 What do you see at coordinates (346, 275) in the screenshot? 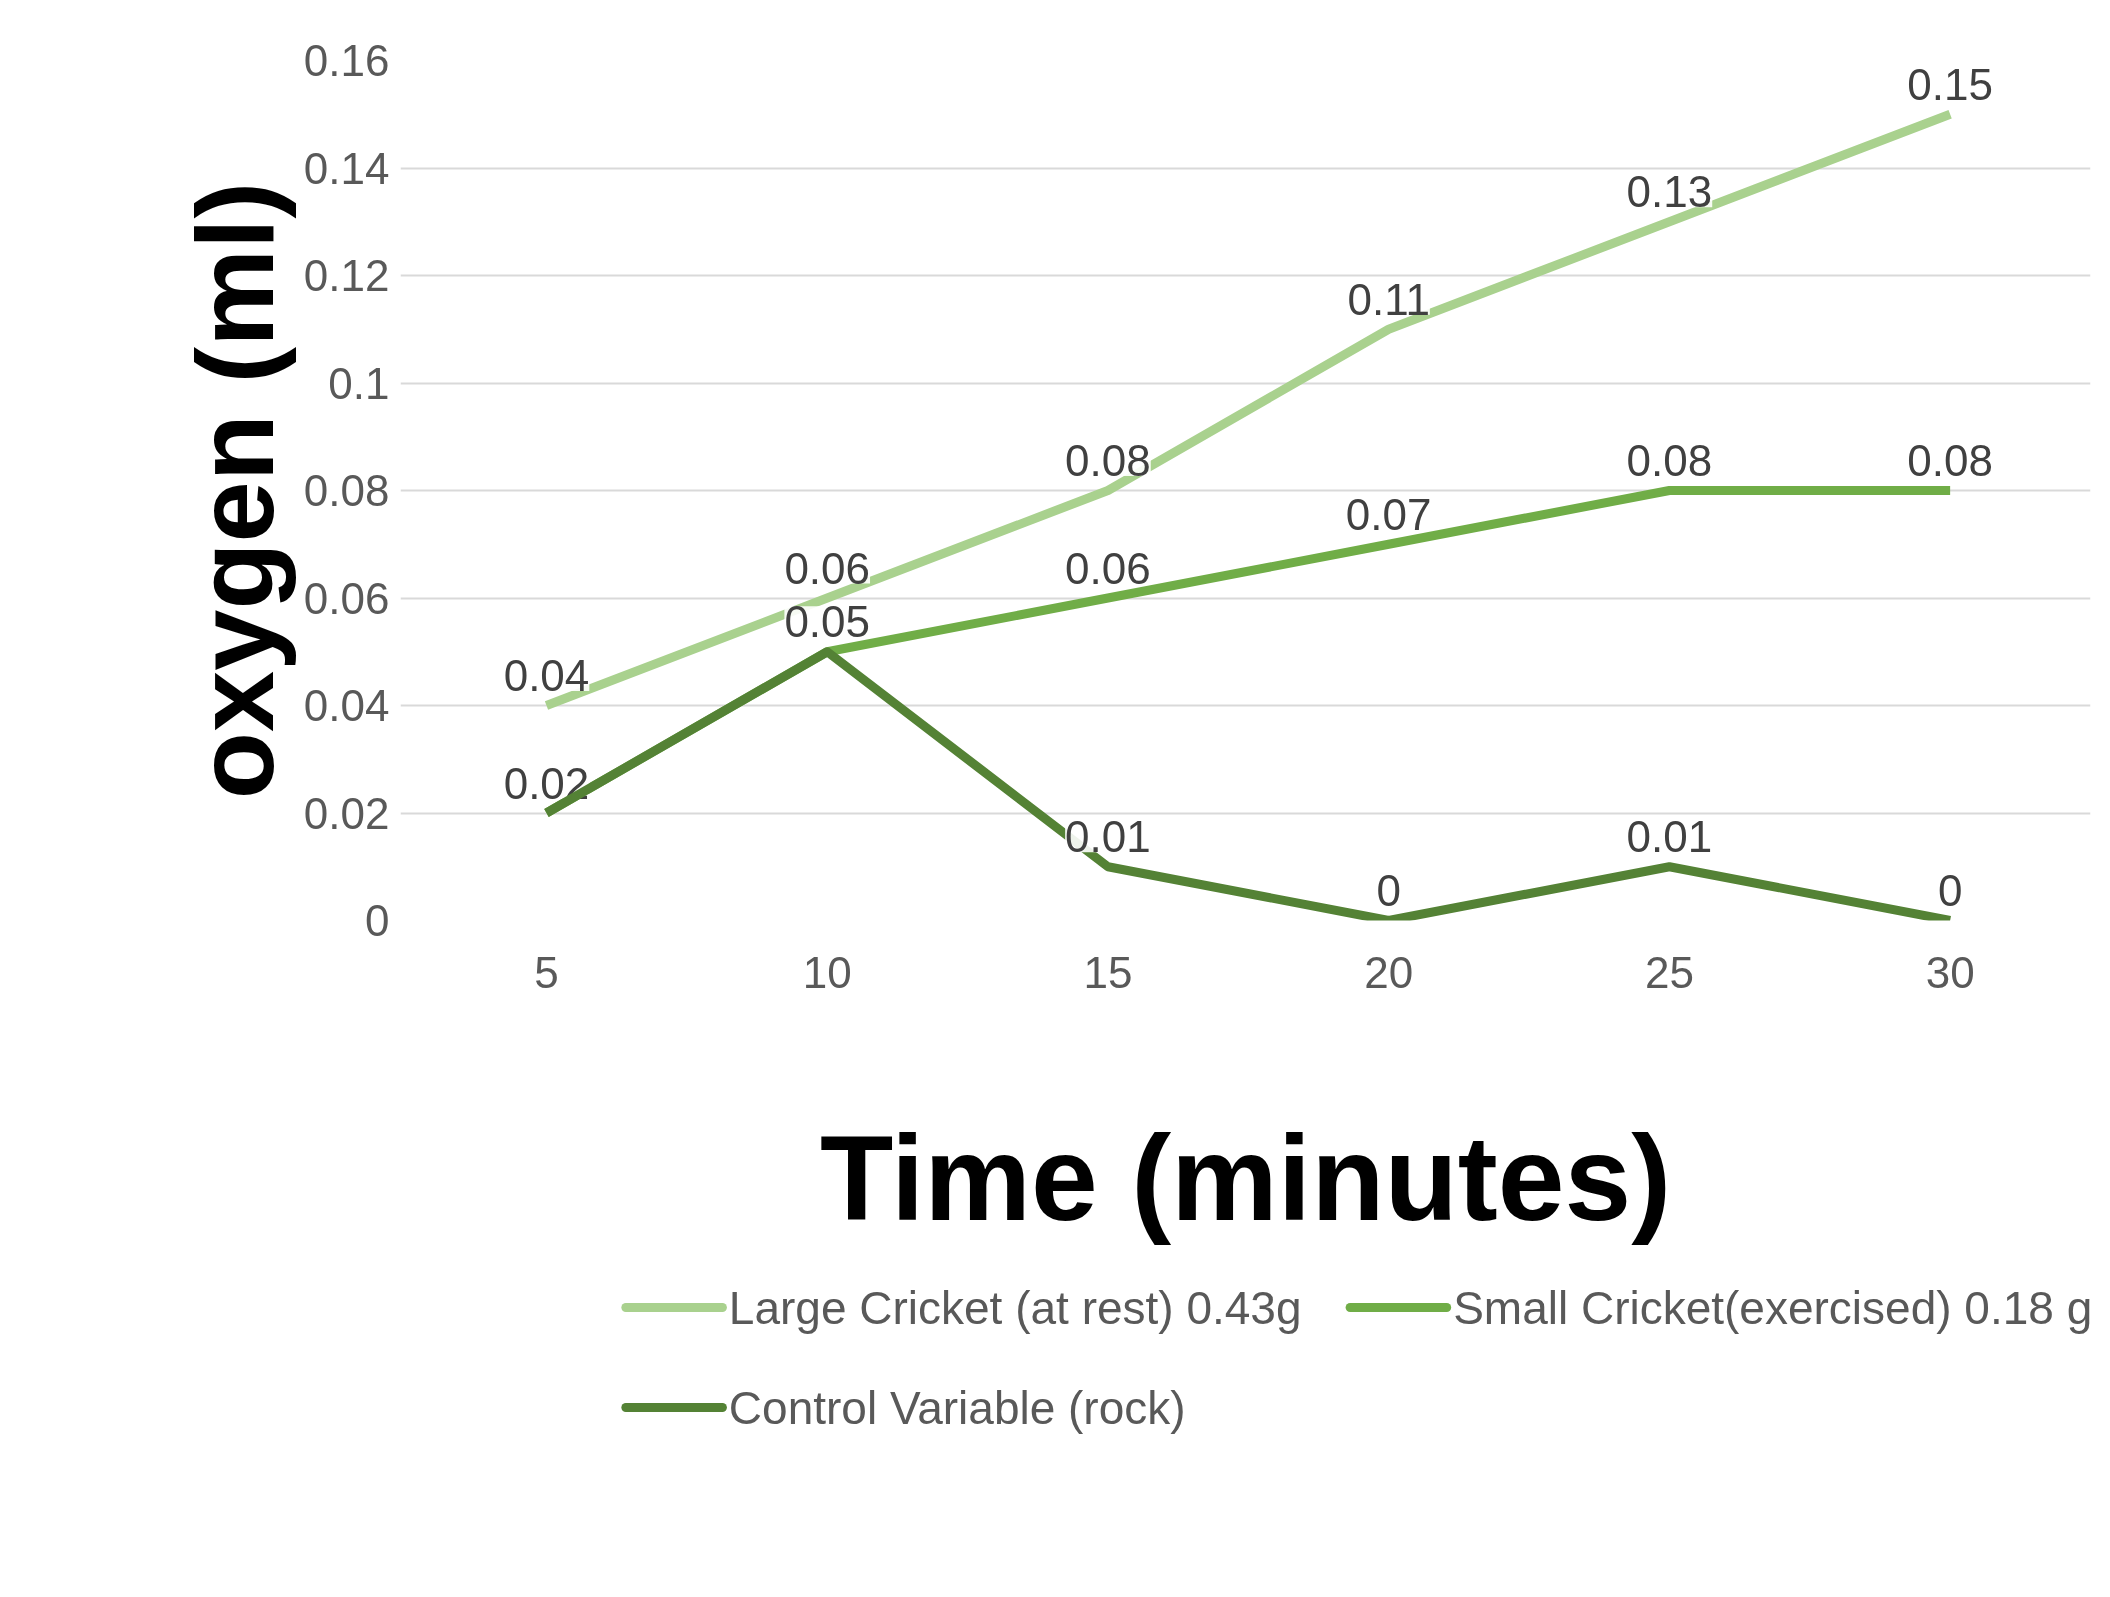
I see `y-tick-label: 0.12` at bounding box center [346, 275].